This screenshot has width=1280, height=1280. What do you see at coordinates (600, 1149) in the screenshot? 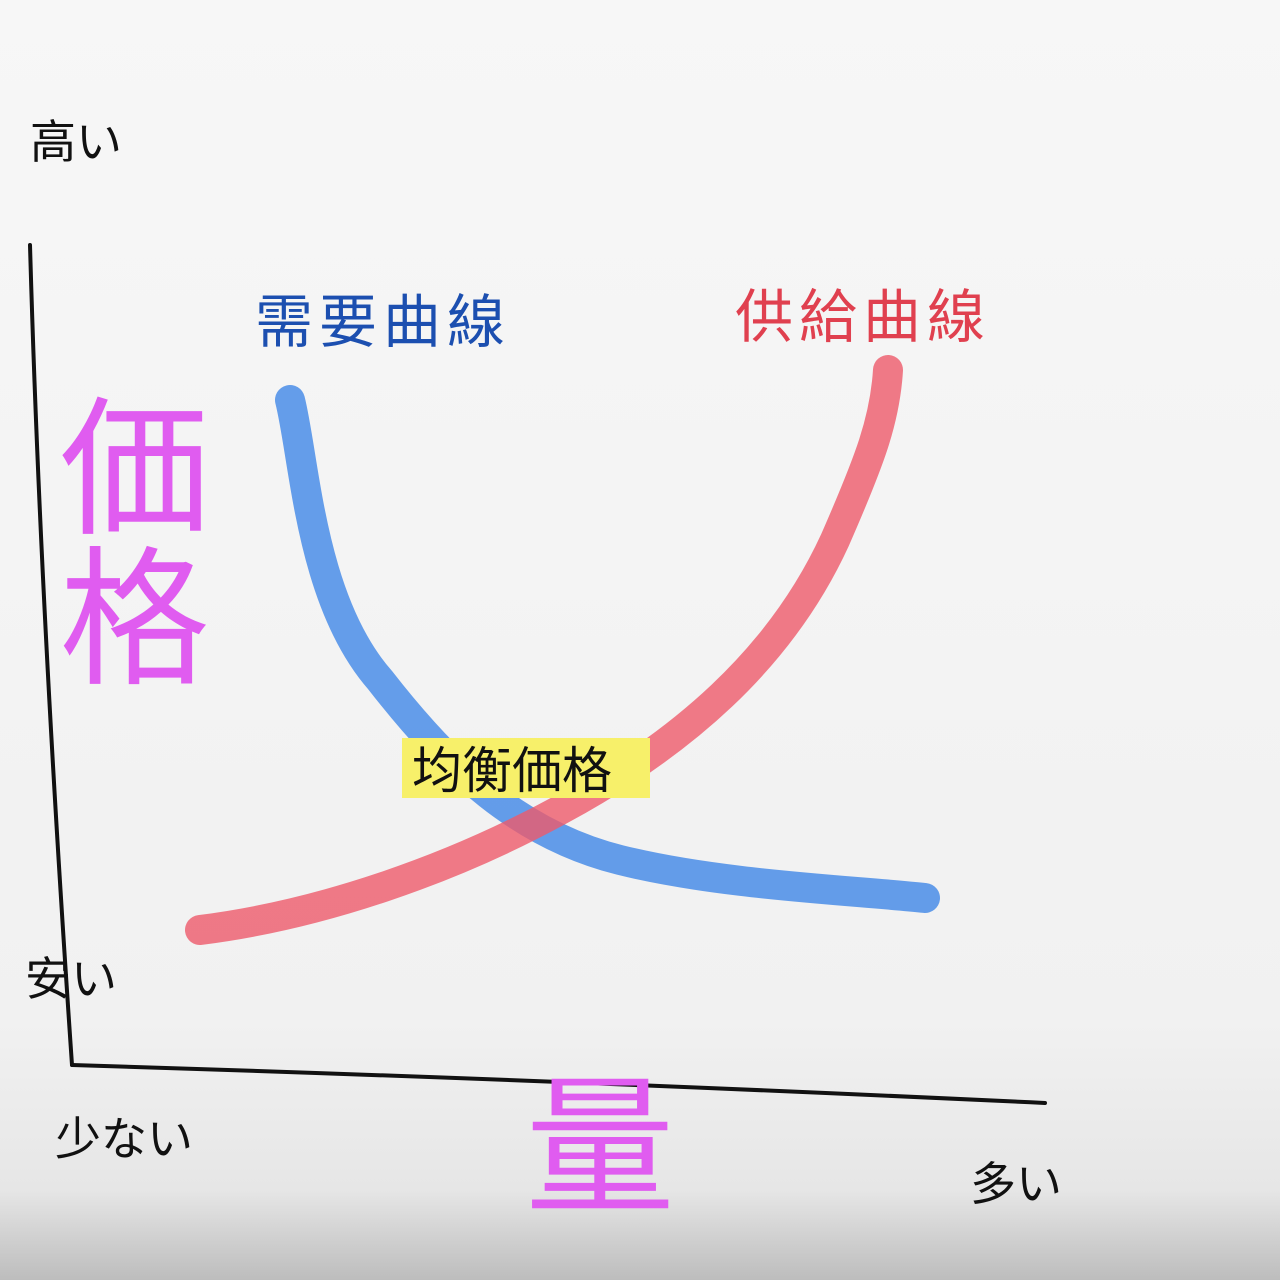
I see `x-axis-title: 量` at bounding box center [600, 1149].